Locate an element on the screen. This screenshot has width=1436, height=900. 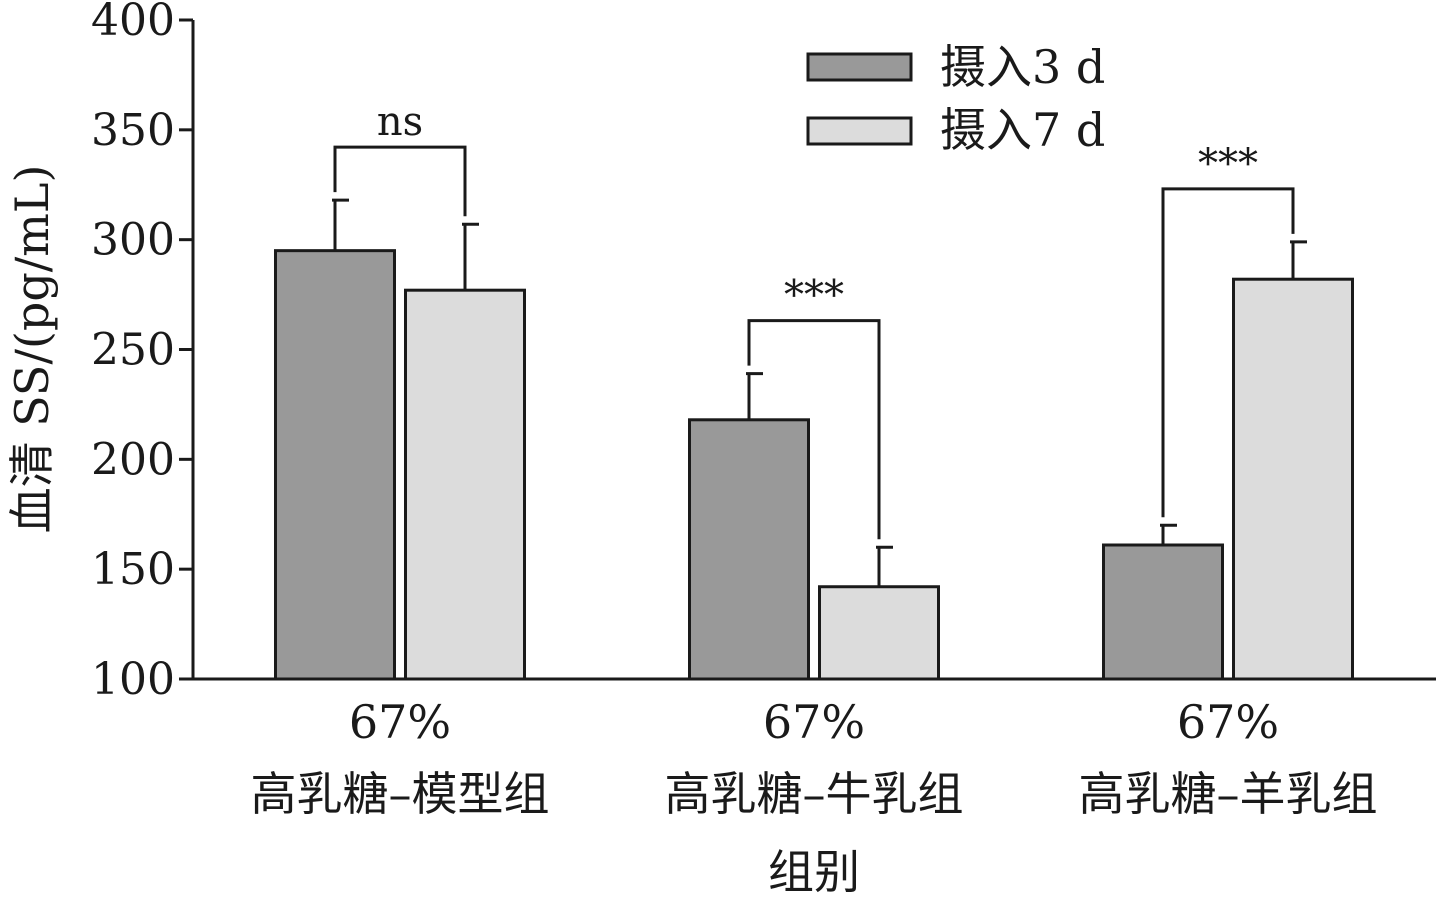
y-tick-label: 350 is located at coordinates (133, 130).